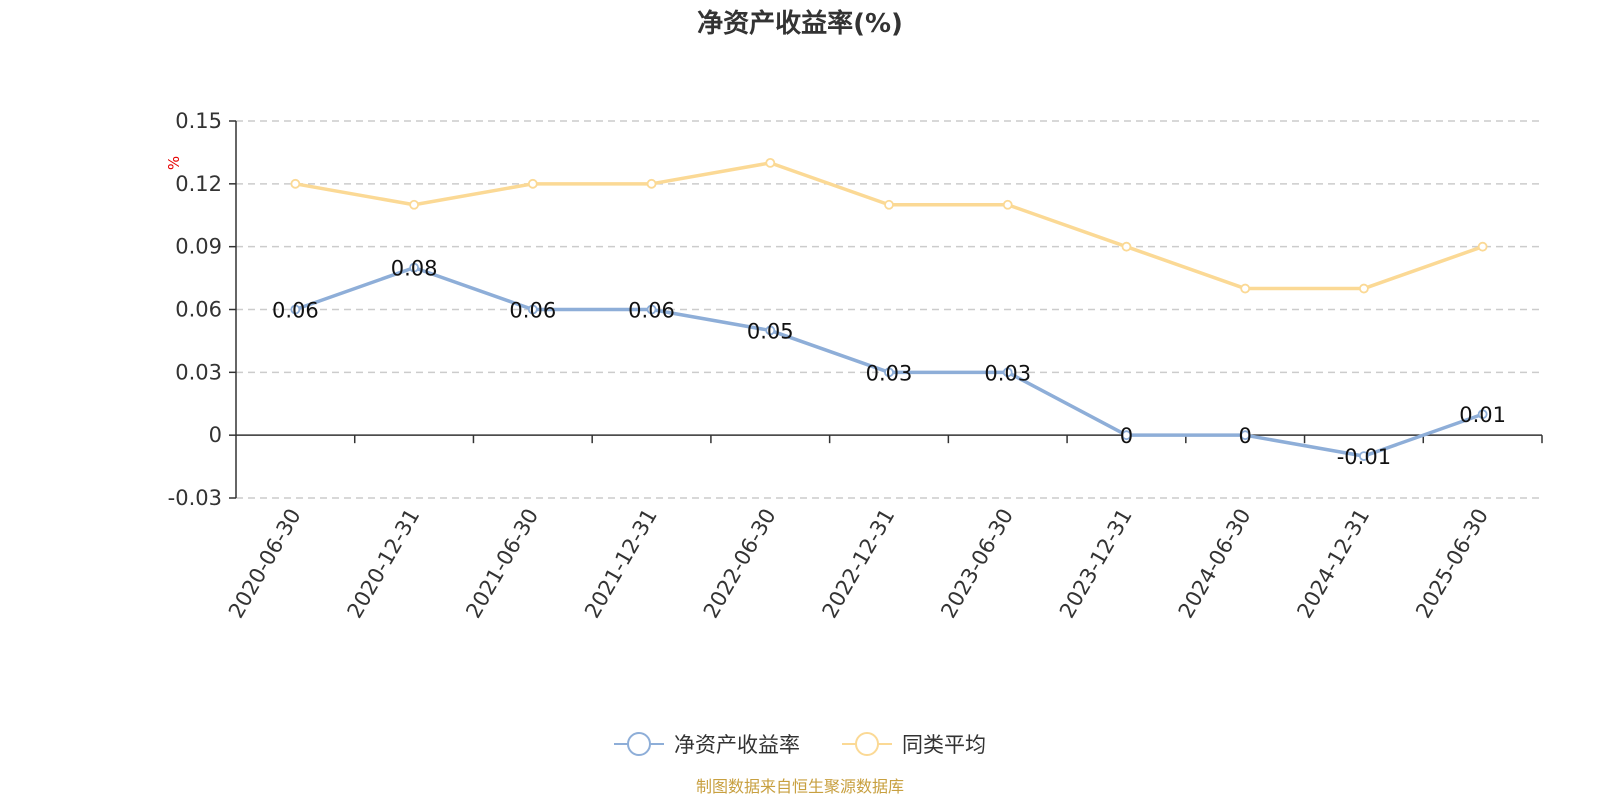 The width and height of the screenshot is (1600, 800). I want to click on x-tick-label: 2022-12-31, so click(859, 564).